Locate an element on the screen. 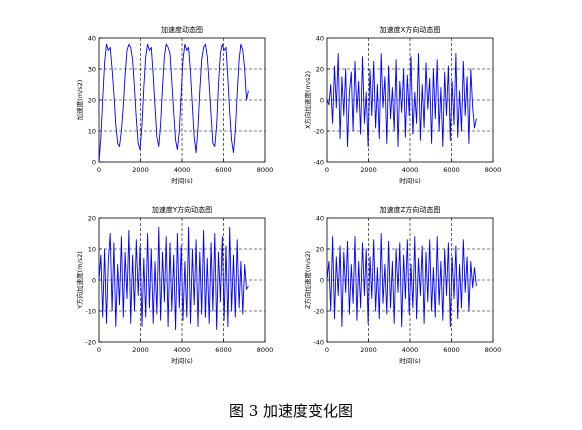 This screenshot has width=582, height=430. y-axis-label: 加速度(m/s2) is located at coordinates (79, 100).